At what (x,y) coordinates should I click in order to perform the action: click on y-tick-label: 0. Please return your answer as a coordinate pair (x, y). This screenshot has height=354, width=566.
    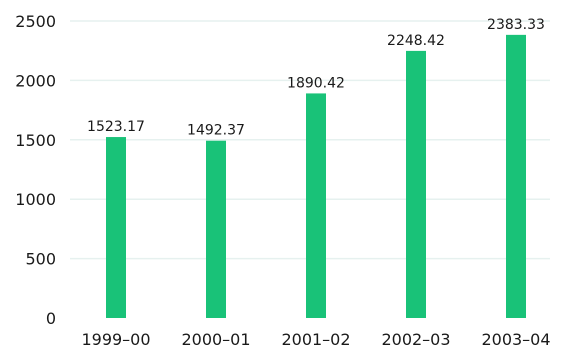
    Looking at the image, I should click on (51, 318).